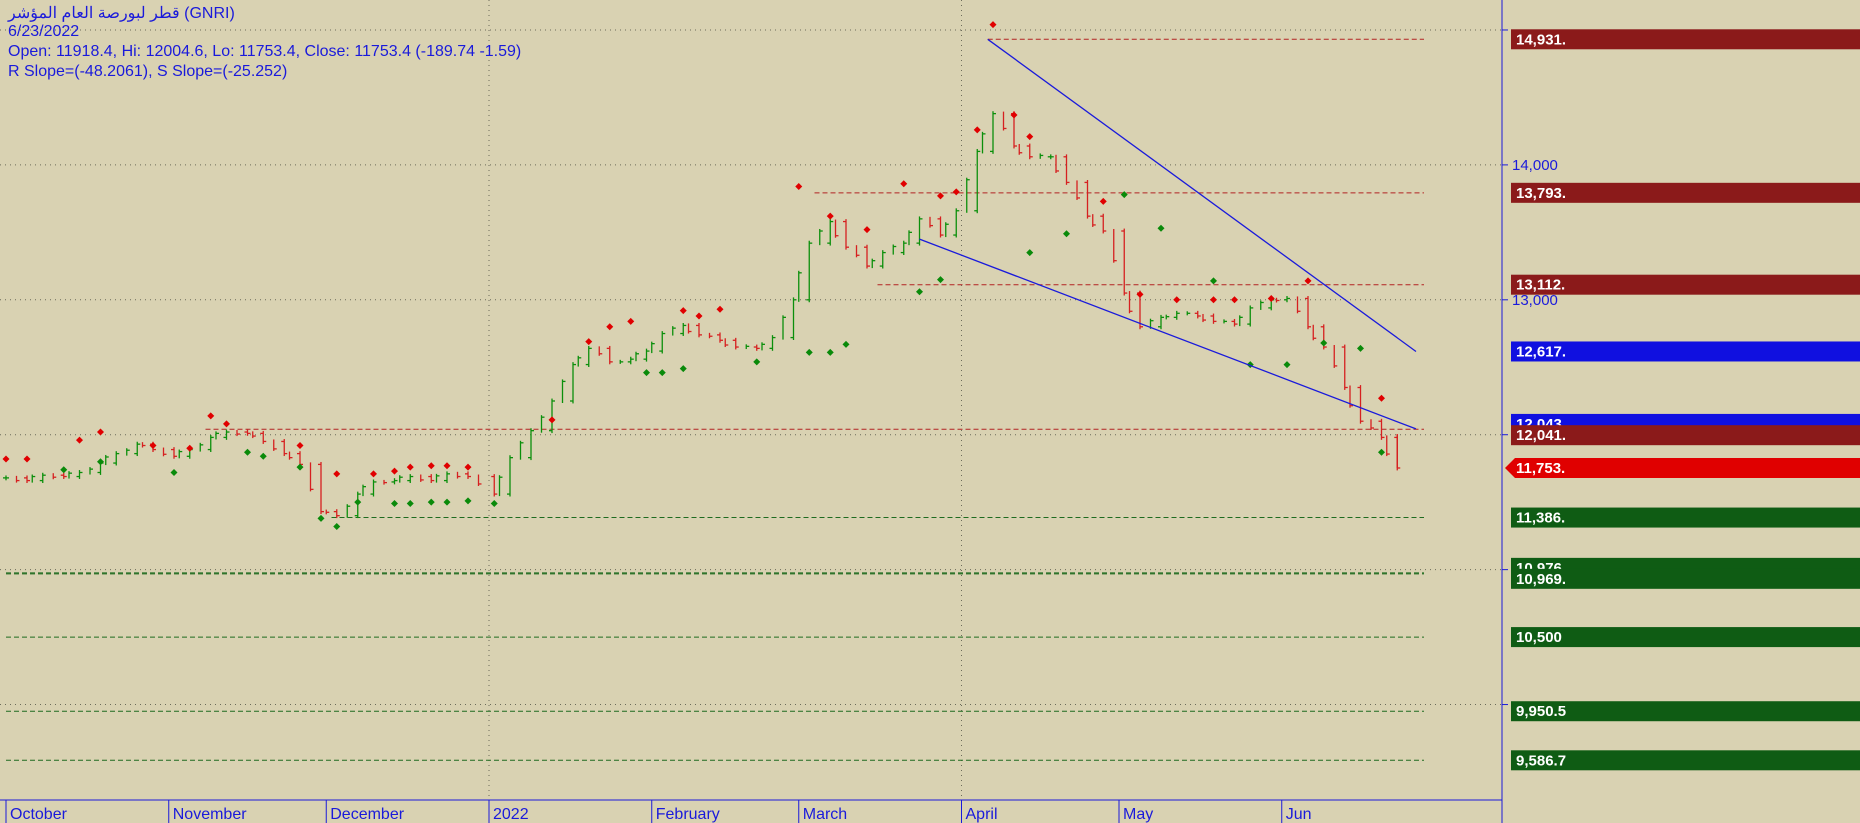 The image size is (1860, 823). What do you see at coordinates (1541, 435) in the screenshot?
I see `price-tag-label: 12,041.` at bounding box center [1541, 435].